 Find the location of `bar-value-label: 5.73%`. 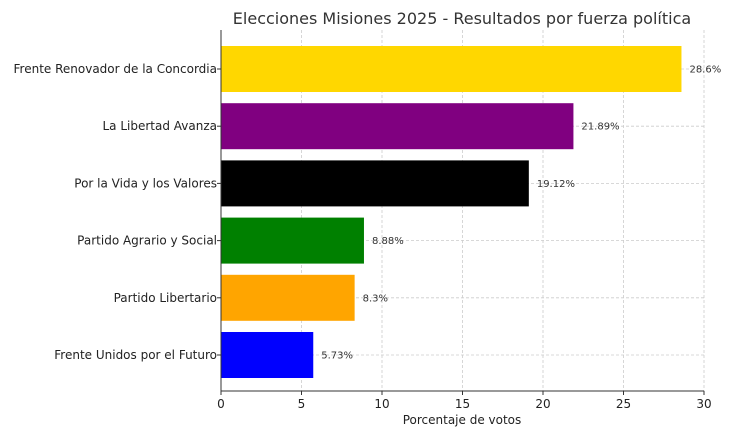

bar-value-label: 5.73% is located at coordinates (337, 356).